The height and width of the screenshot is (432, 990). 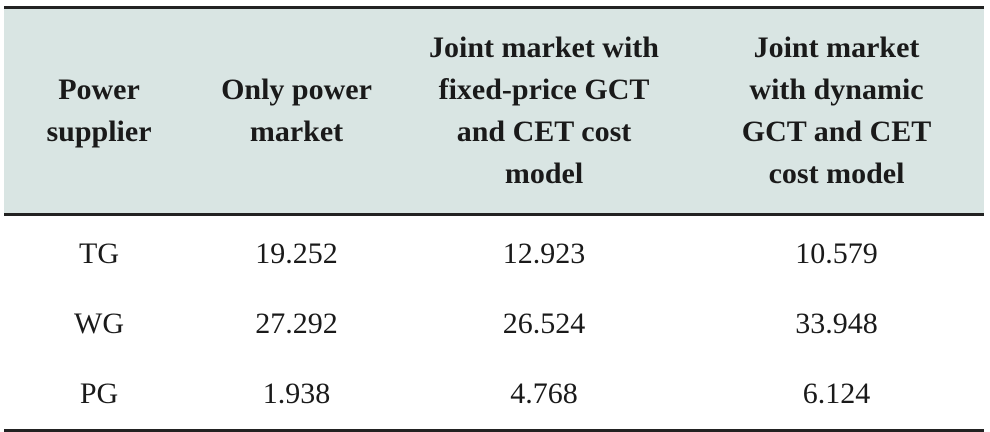 I want to click on cell-value: 26.524, so click(x=544, y=323).